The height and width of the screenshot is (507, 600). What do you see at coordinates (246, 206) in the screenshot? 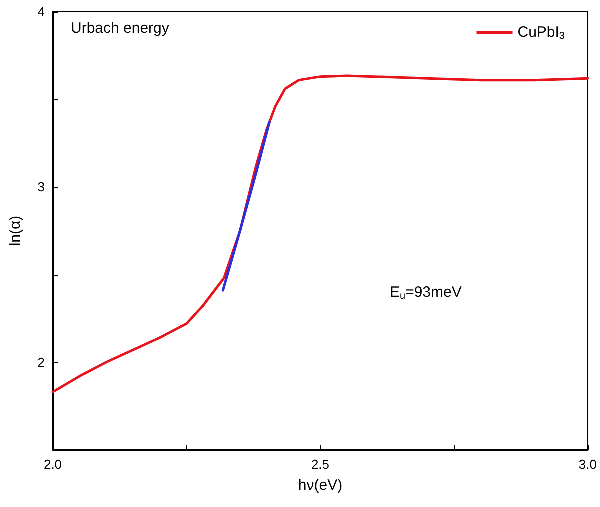
I see `line-series` at bounding box center [246, 206].